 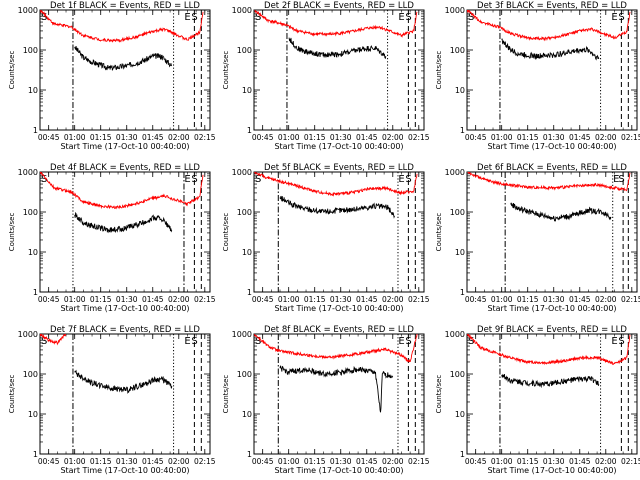 What do you see at coordinates (125, 330) in the screenshot?
I see `chart-title: Det 7f BLACK = Events, RED = LLD` at bounding box center [125, 330].